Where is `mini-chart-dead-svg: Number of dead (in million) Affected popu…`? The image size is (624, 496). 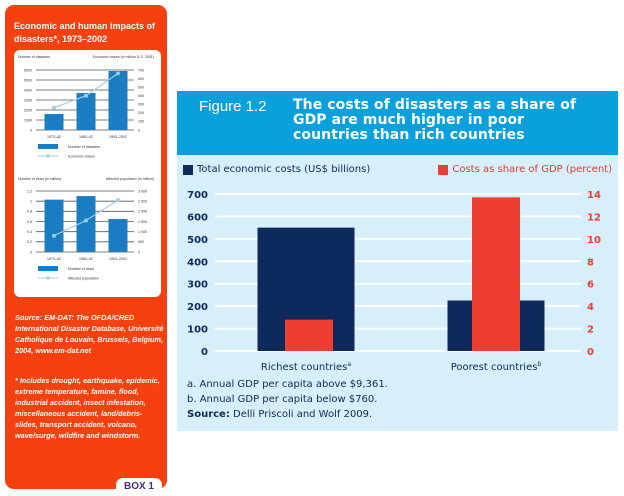
mini-chart-dead-svg: Number of dead (in million) Affected popu… is located at coordinates (86, 229).